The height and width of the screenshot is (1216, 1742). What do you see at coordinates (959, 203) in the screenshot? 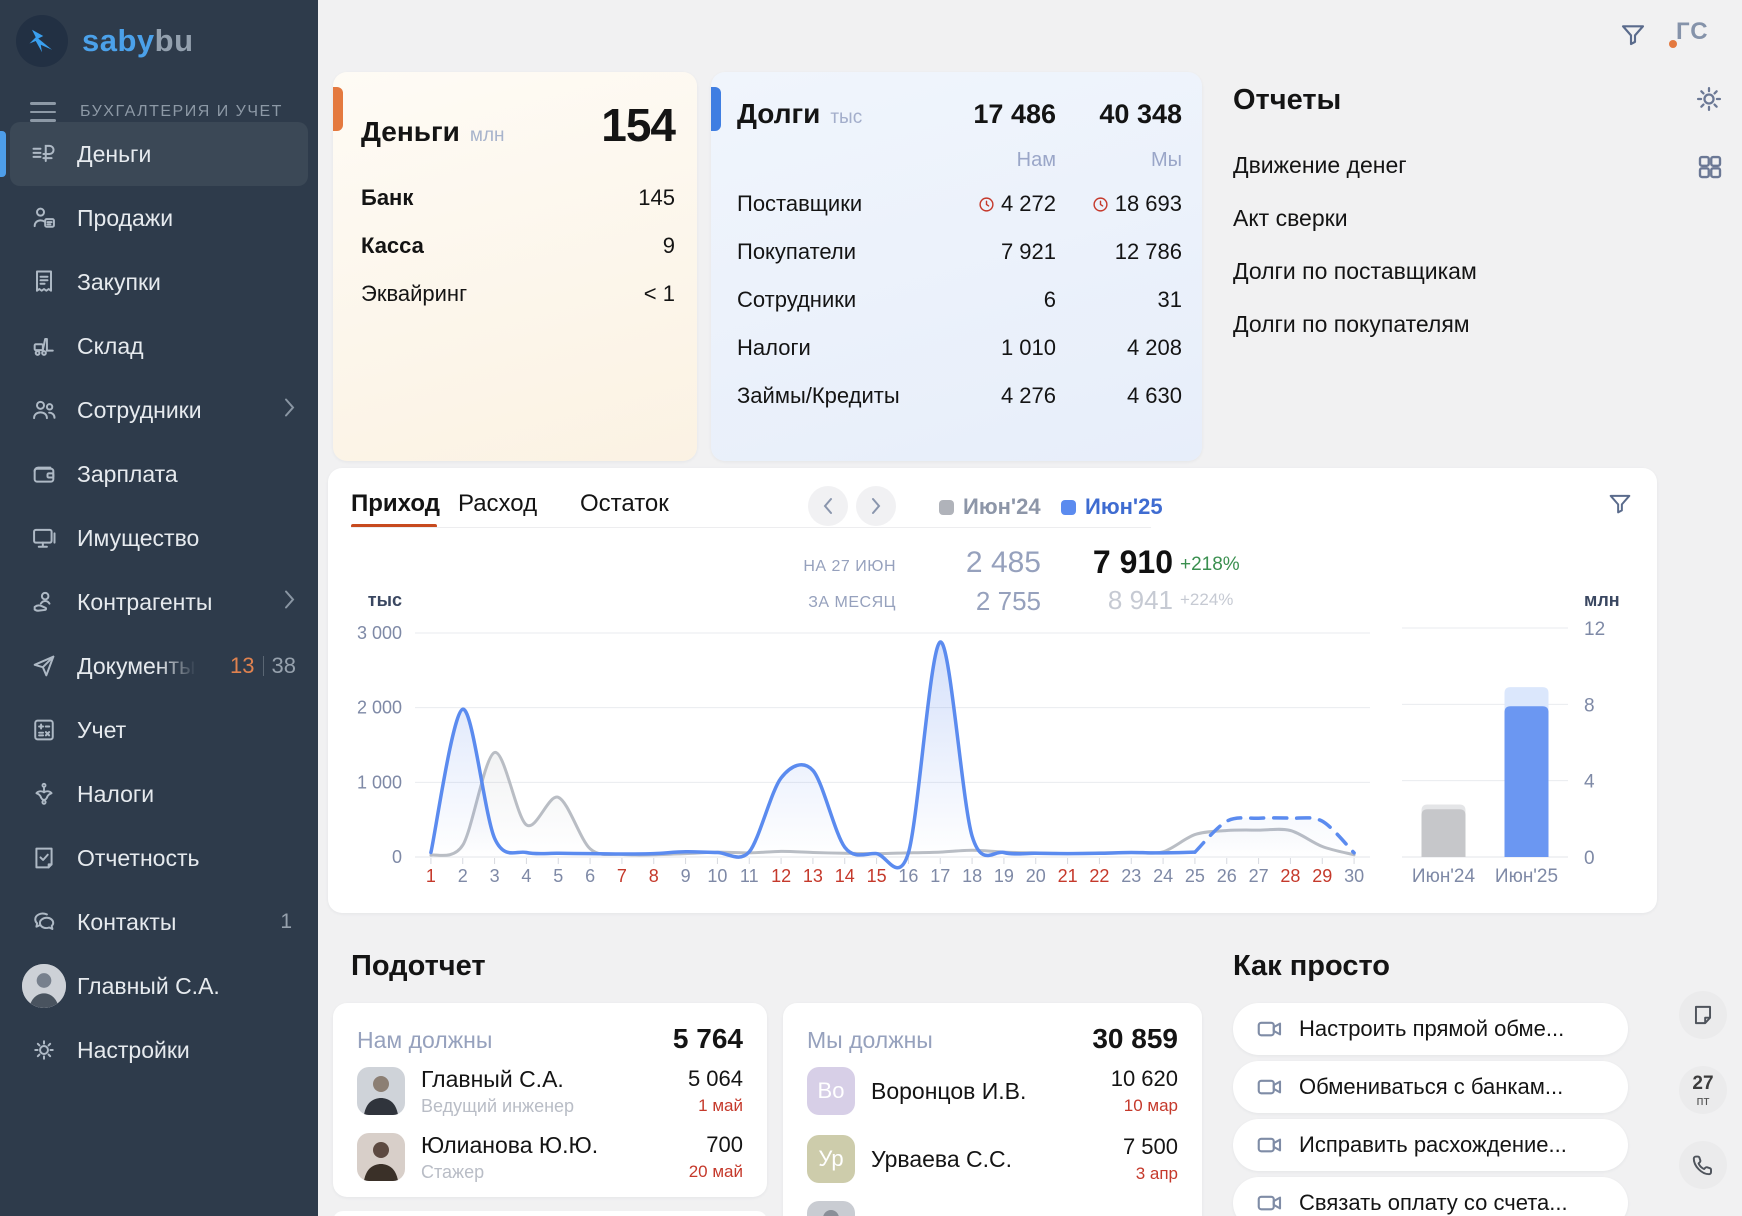
I see `debt-row-suppliers: Поставщики 4 272 18 693` at bounding box center [959, 203].